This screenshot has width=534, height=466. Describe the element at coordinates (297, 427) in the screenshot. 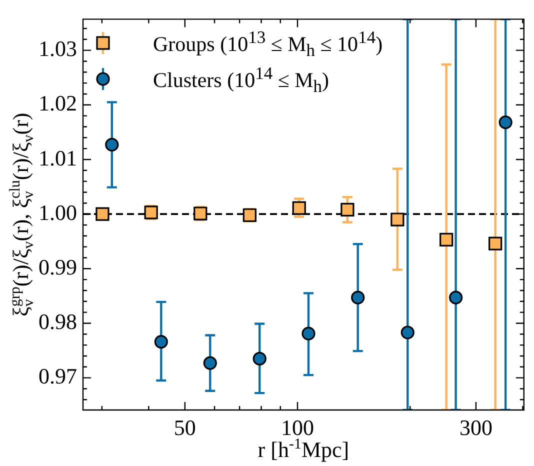

I see `x-tick-label: 100` at that location.